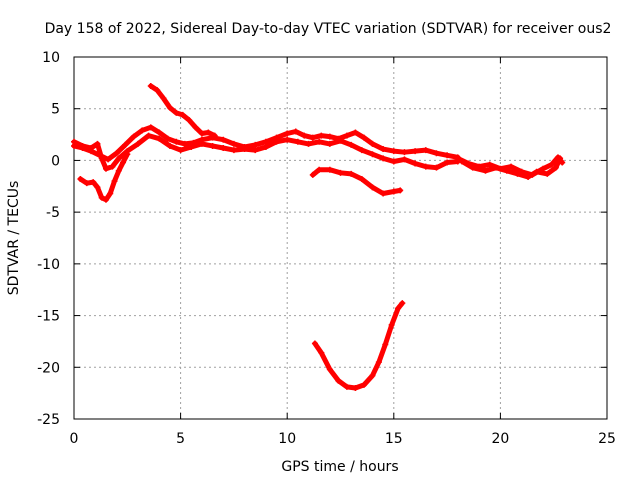  I want to click on x-tick-label: 5, so click(180, 439).